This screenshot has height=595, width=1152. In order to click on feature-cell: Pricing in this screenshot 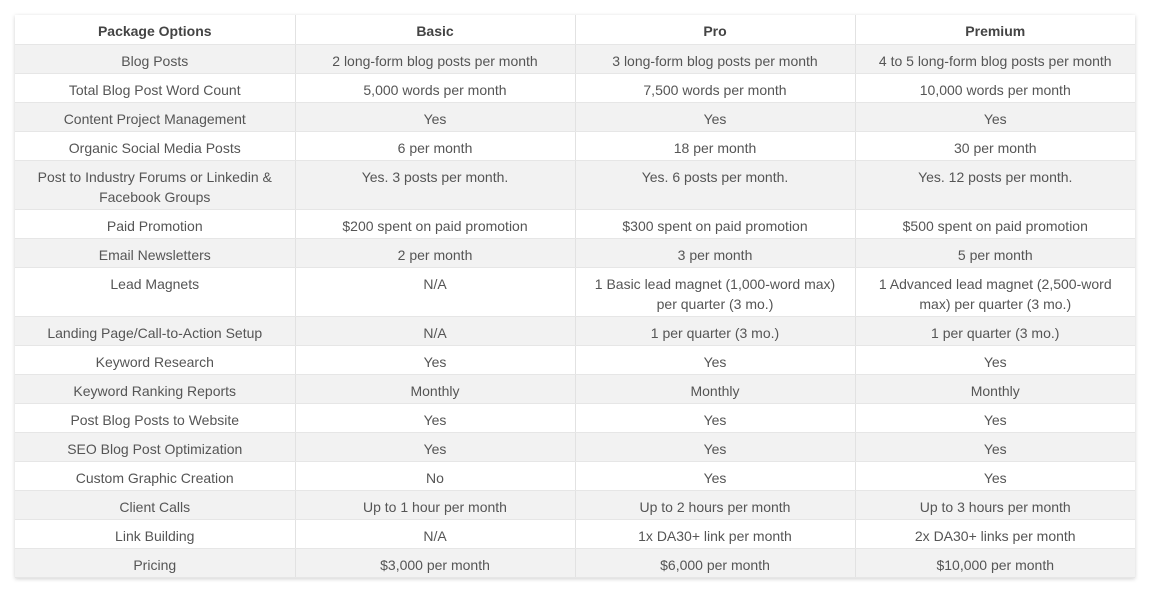, I will do `click(155, 563)`.